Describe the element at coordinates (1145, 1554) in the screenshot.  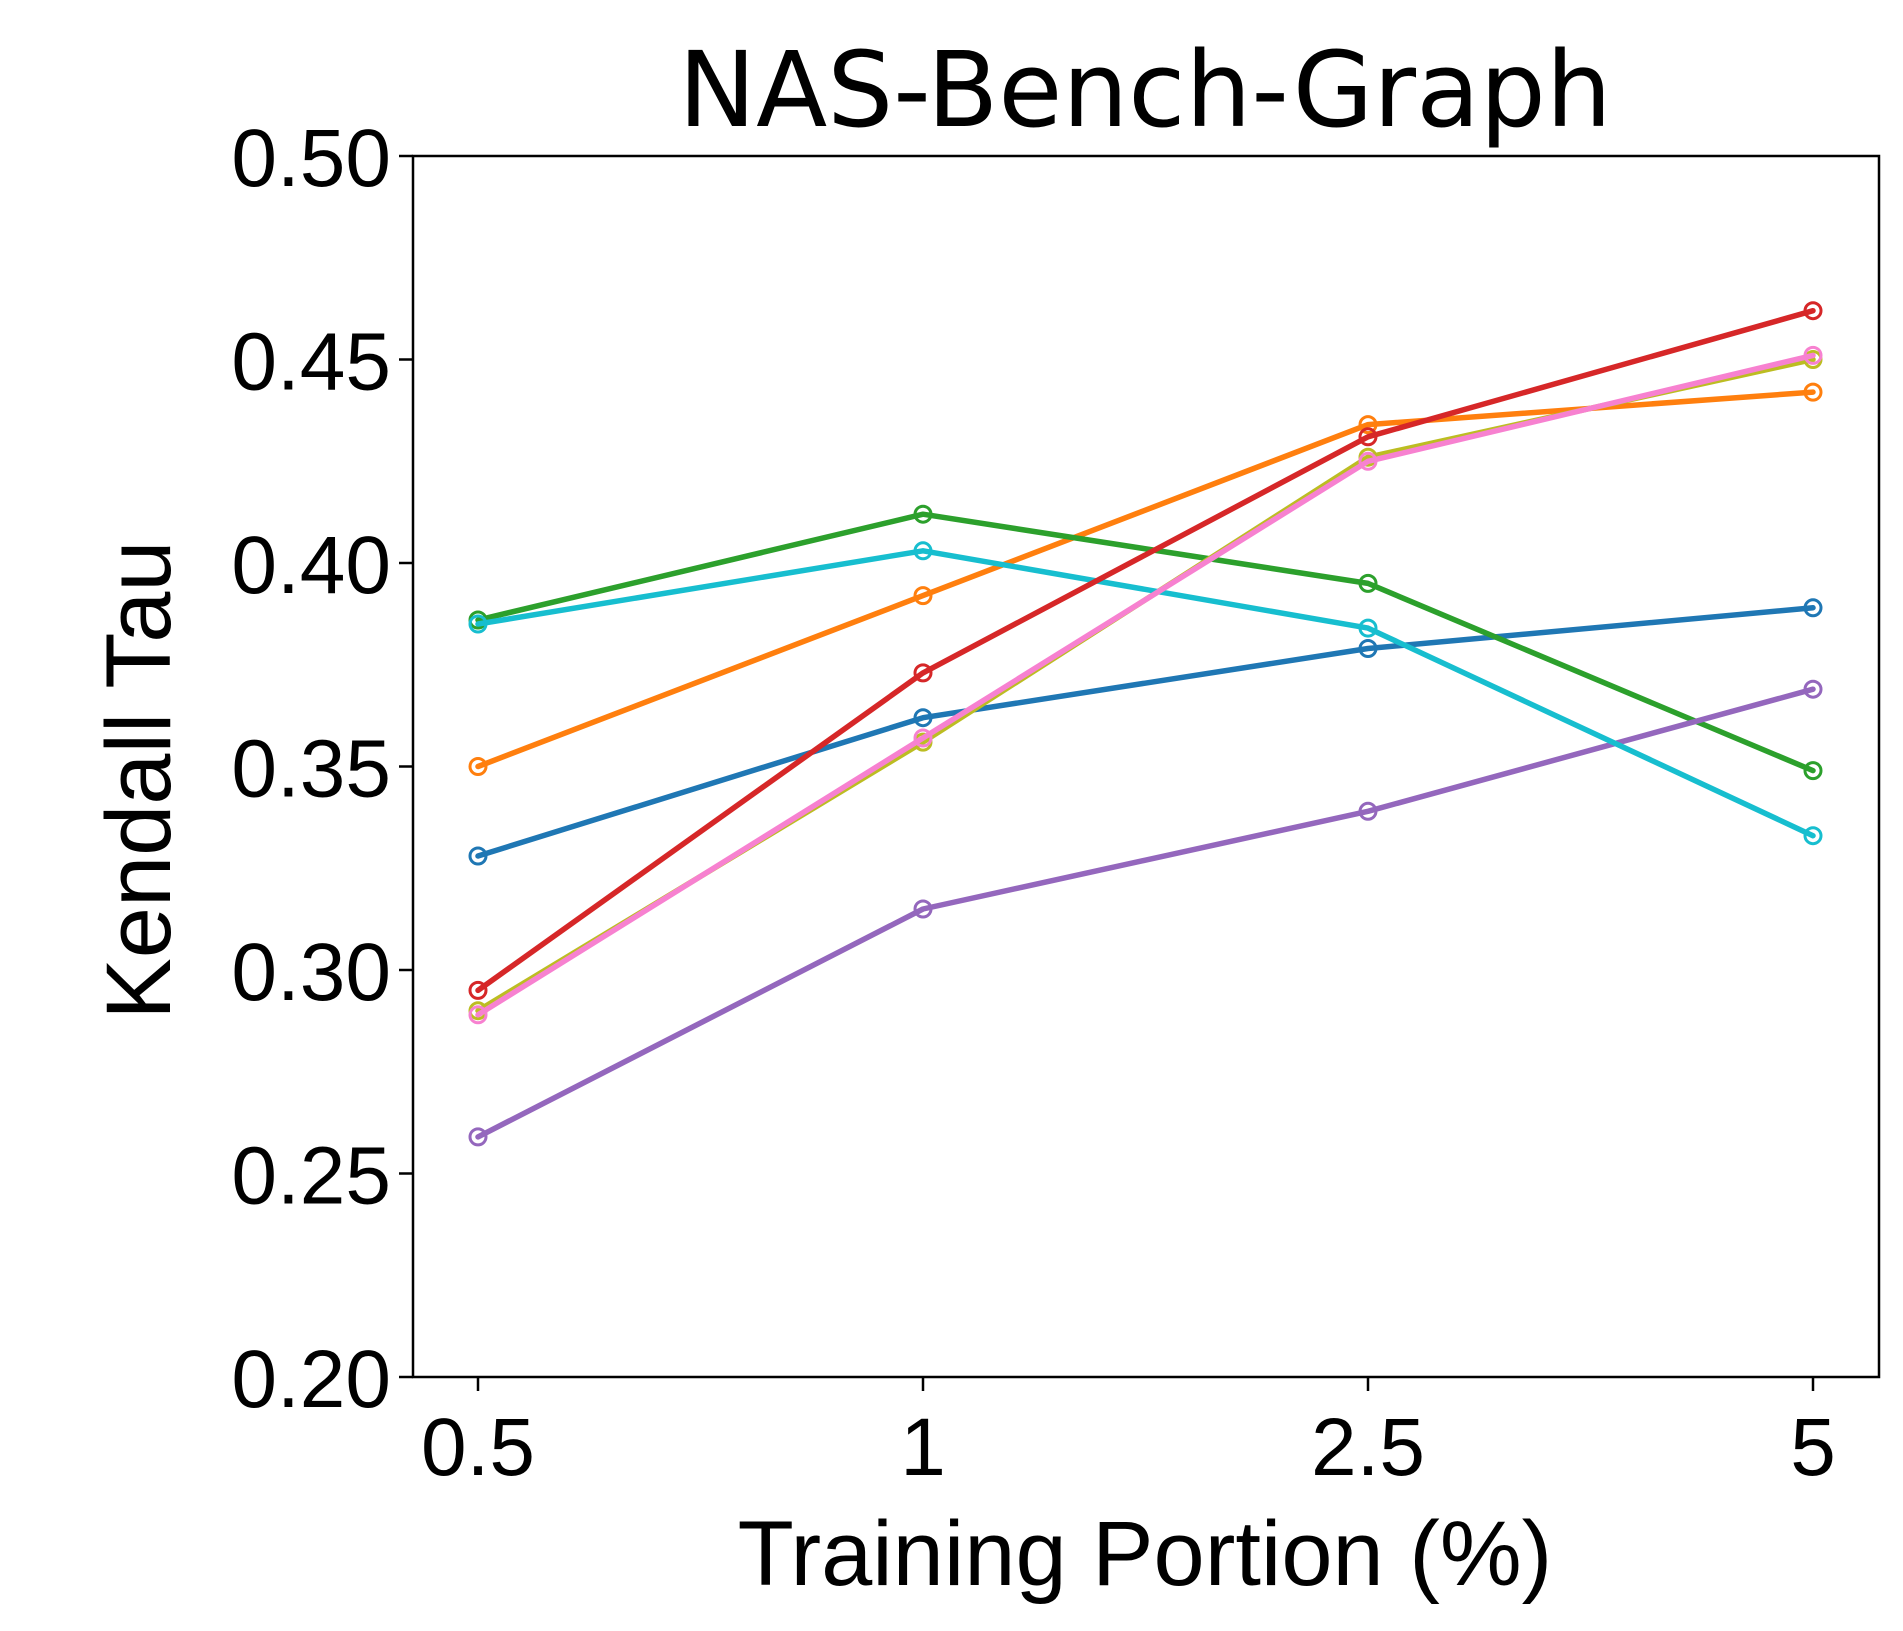
I see `x-axis-label: Training Portion (%)` at that location.